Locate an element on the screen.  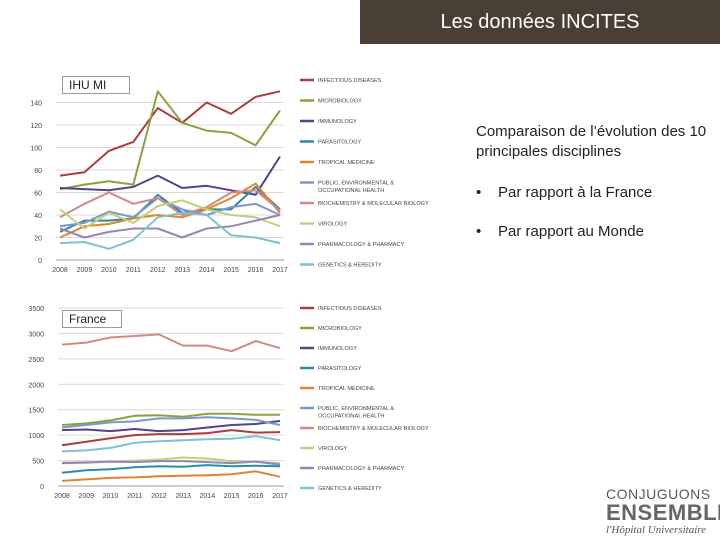
y-tick-label: 3500 is located at coordinates (36, 309).